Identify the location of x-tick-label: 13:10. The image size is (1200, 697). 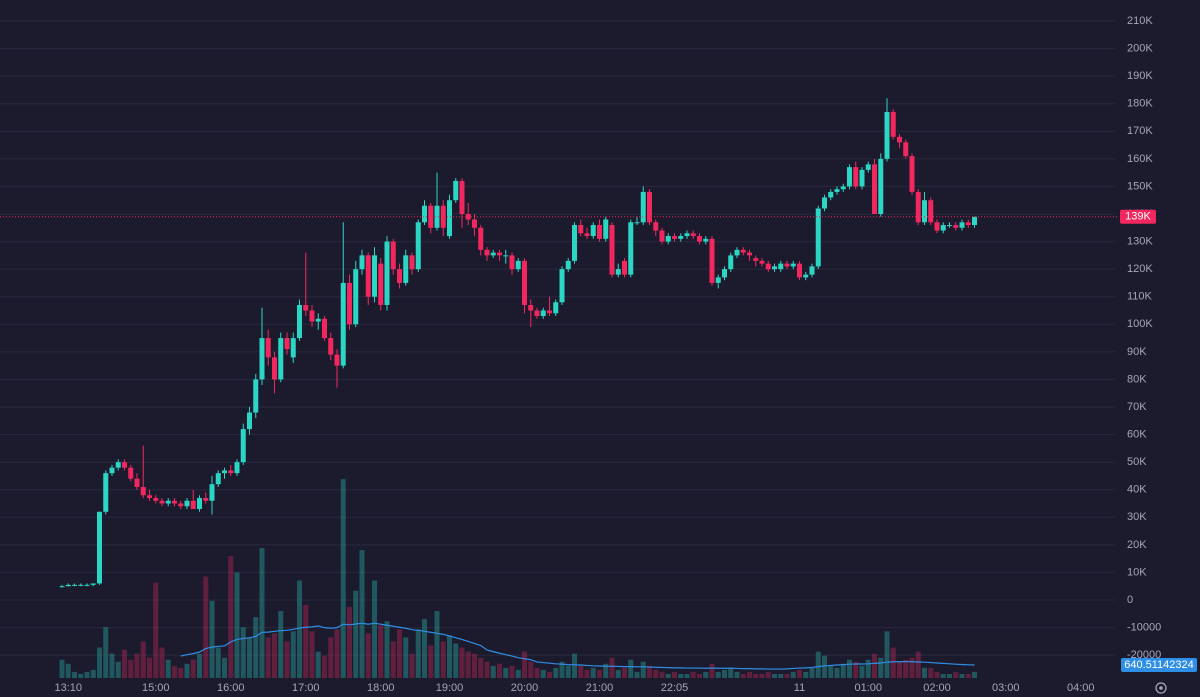
(68, 688).